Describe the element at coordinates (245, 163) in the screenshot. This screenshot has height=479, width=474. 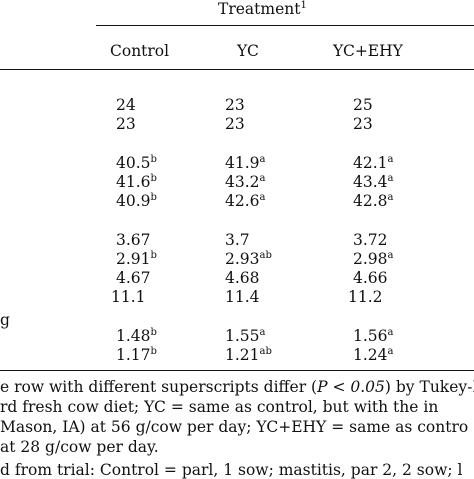
I see `table-cell: 41.9a` at that location.